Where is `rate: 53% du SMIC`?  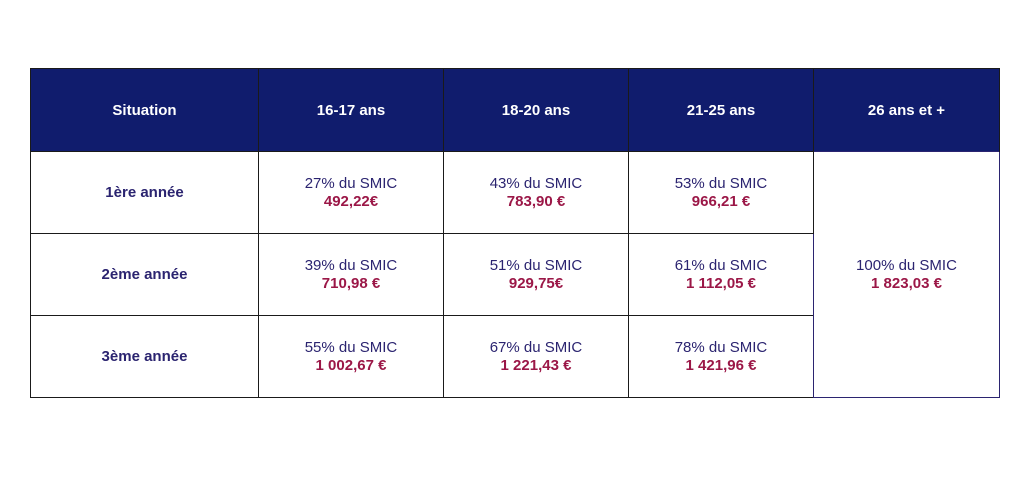
rate: 53% du SMIC is located at coordinates (721, 183).